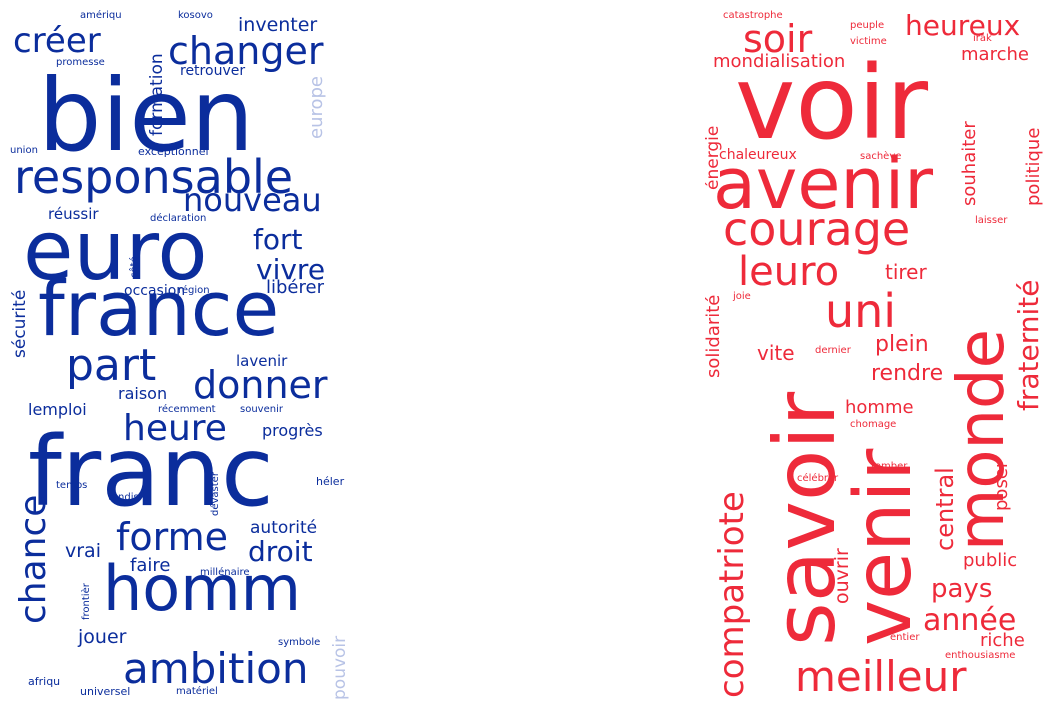 The image size is (1060, 713). I want to click on word: avenir, so click(823, 184).